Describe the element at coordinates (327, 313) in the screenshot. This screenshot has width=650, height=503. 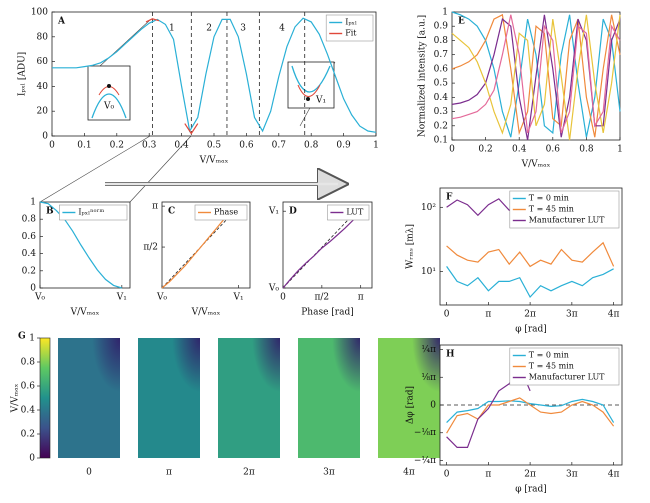
I see `x-axis-label: Phase [rad]` at that location.